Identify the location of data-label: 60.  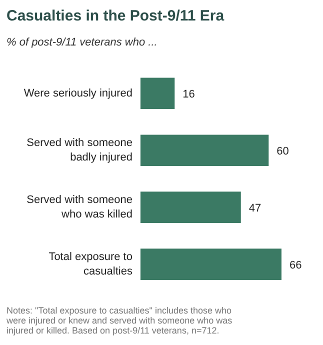
(282, 151).